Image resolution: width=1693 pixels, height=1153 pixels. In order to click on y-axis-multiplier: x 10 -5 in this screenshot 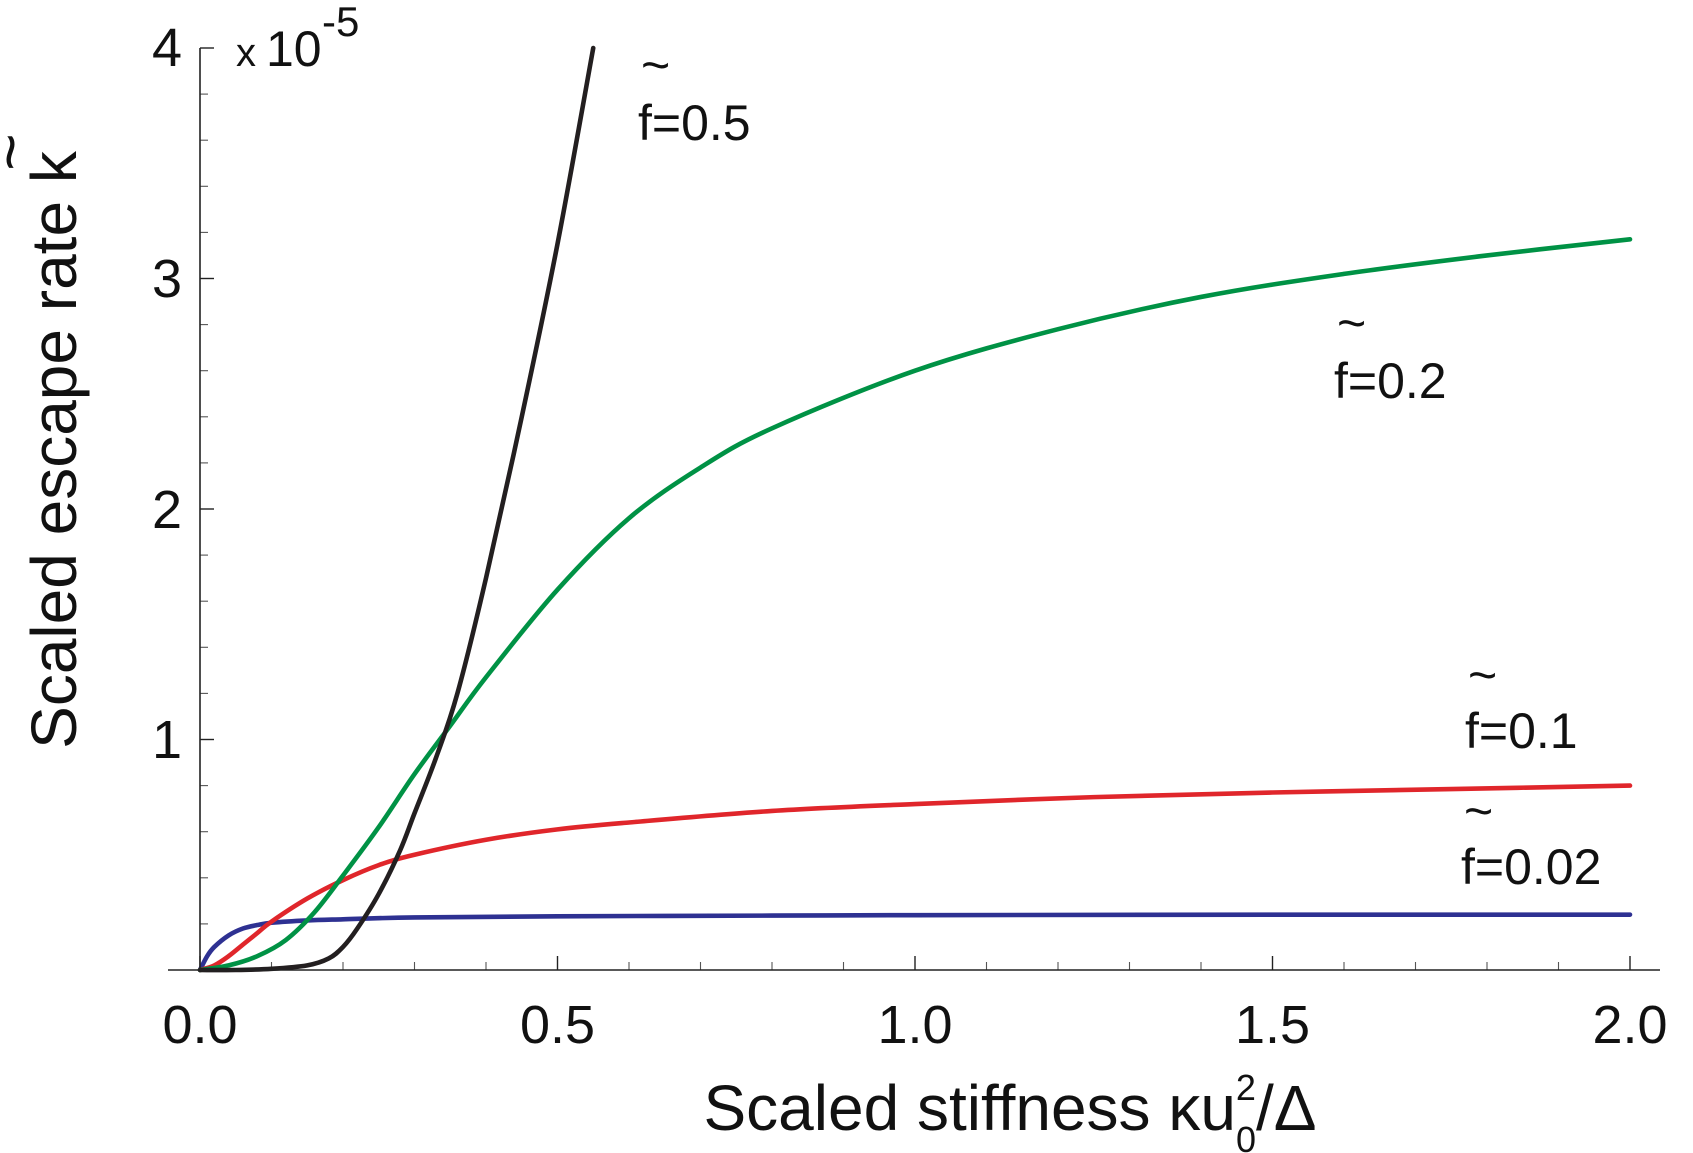, I will do `click(297, 38)`.